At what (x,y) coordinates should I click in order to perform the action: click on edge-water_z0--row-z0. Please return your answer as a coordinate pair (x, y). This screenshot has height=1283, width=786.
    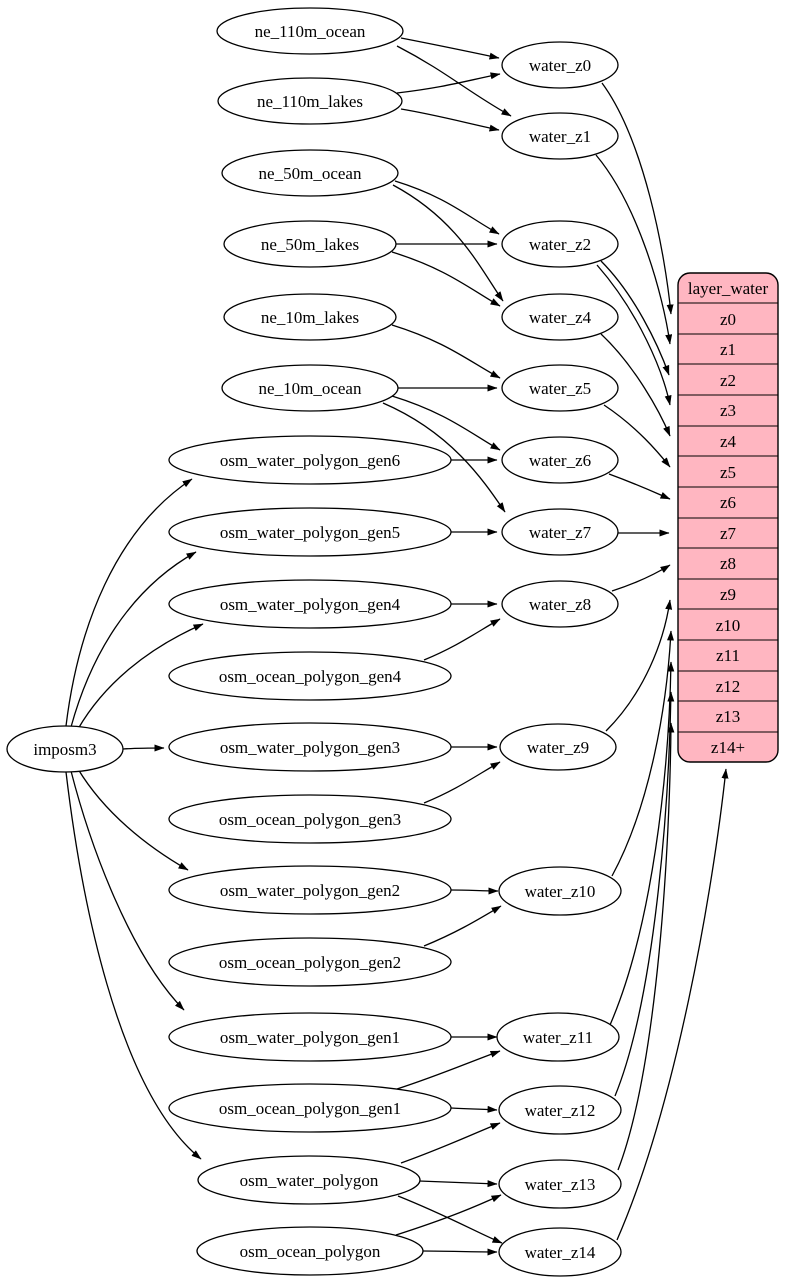
    Looking at the image, I should click on (637, 198).